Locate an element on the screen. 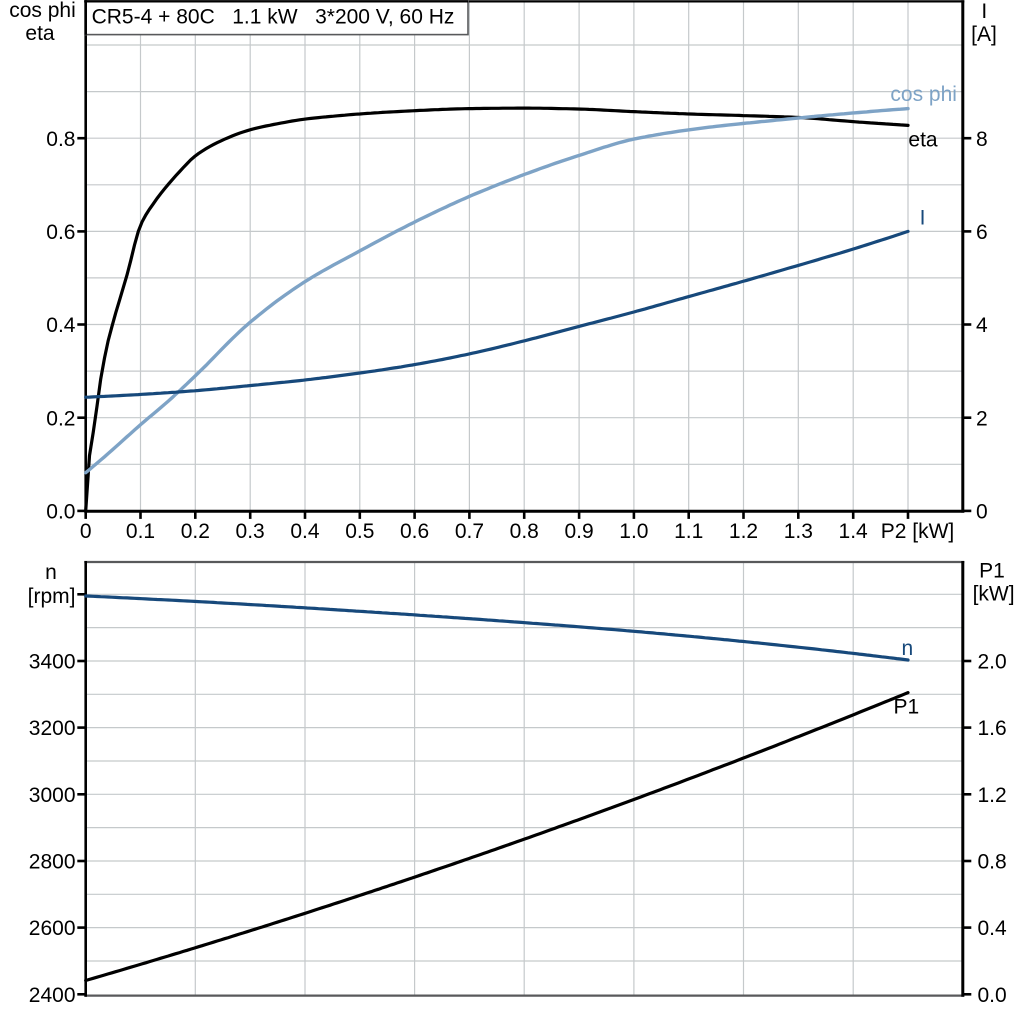 This screenshot has width=1024, height=1024. svg-text:CR5-4 + 80C 1.1 kW 3*200 V: CR5-4 + 80C 1.1 kW 3*200 V, 60 Hz is located at coordinates (273, 16).